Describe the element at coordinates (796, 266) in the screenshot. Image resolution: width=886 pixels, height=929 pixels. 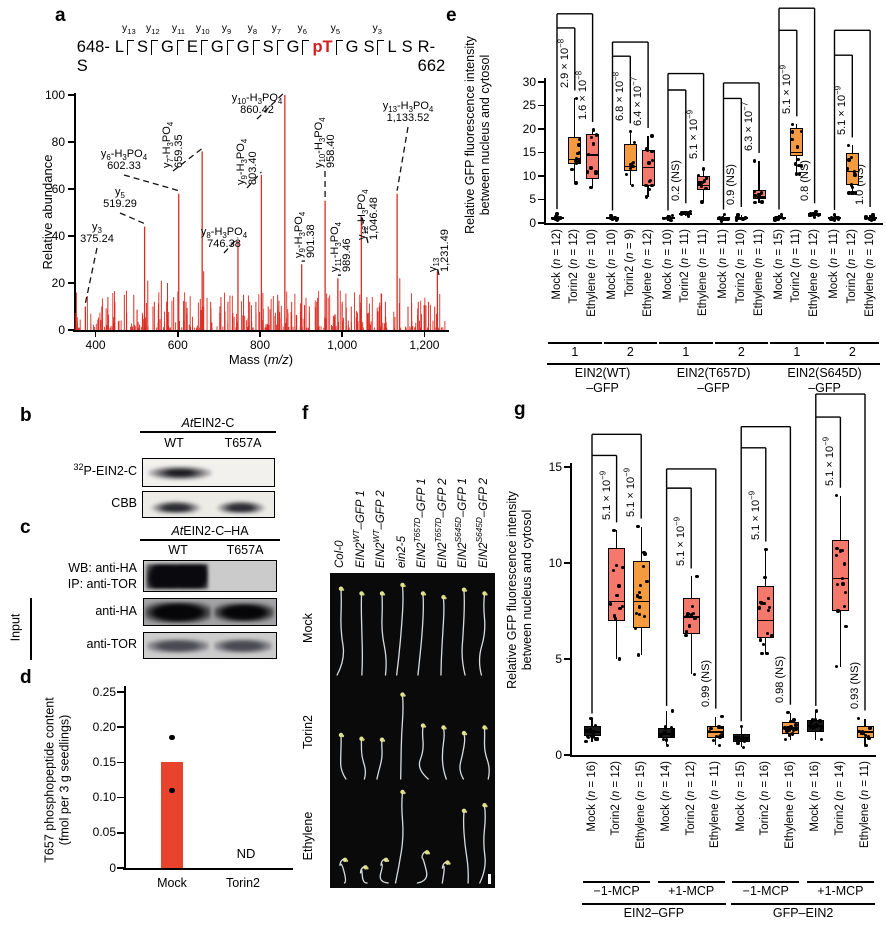
I see `x-category-label: Torin2 (n = 11)` at that location.